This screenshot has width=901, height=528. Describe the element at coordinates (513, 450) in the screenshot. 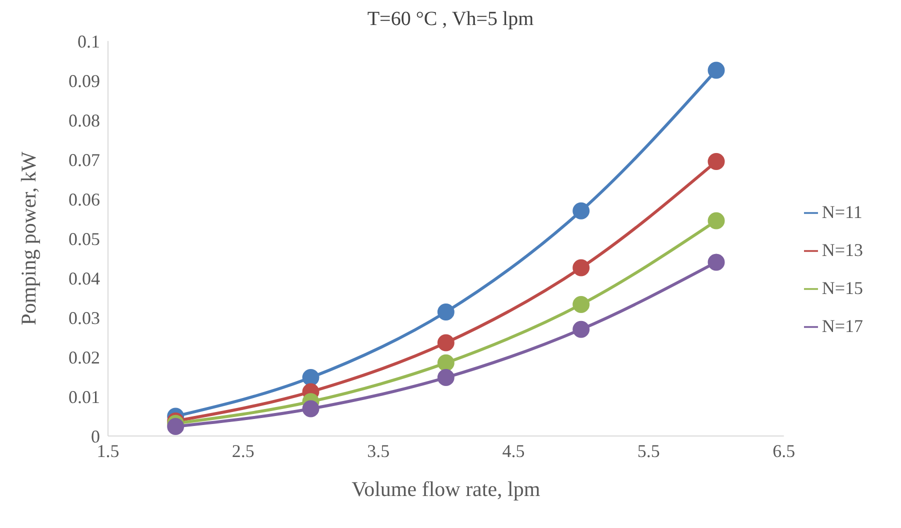

I see `x-tick-label: 4.5` at that location.